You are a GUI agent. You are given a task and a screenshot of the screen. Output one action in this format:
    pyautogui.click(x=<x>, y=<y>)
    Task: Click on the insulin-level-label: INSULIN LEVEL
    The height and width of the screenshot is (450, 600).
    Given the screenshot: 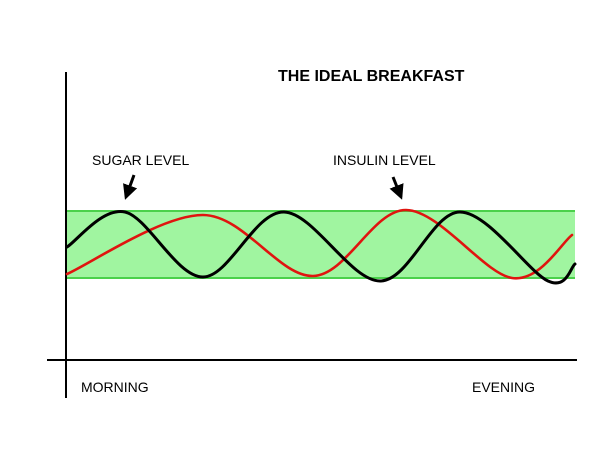 What is the action you would take?
    pyautogui.click(x=384, y=160)
    